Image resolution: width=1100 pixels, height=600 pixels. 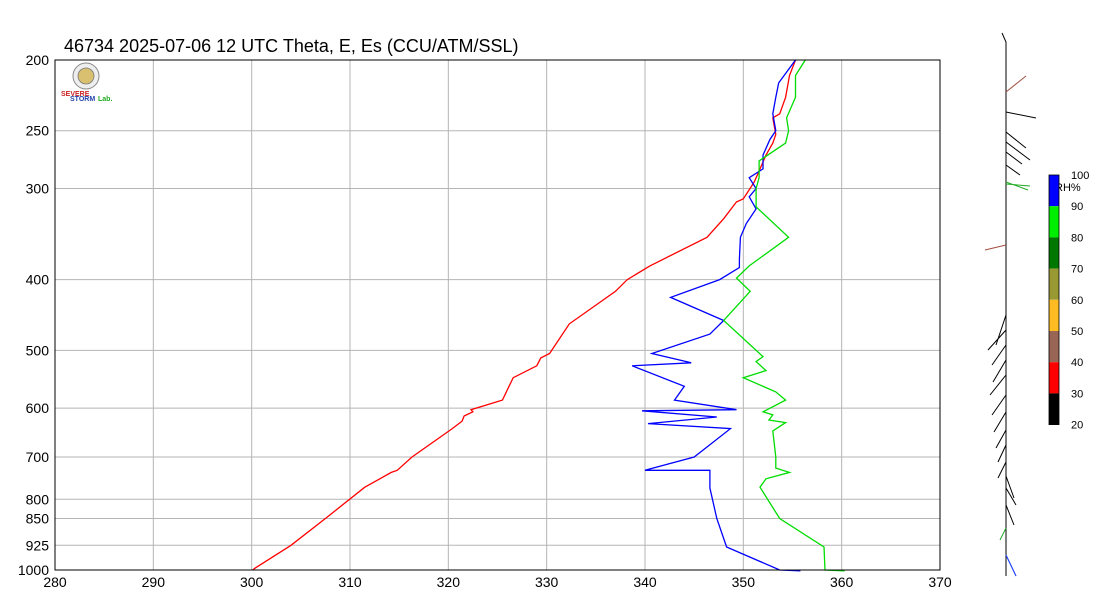 What do you see at coordinates (744, 582) in the screenshot?
I see `x-tick-label: 350` at bounding box center [744, 582].